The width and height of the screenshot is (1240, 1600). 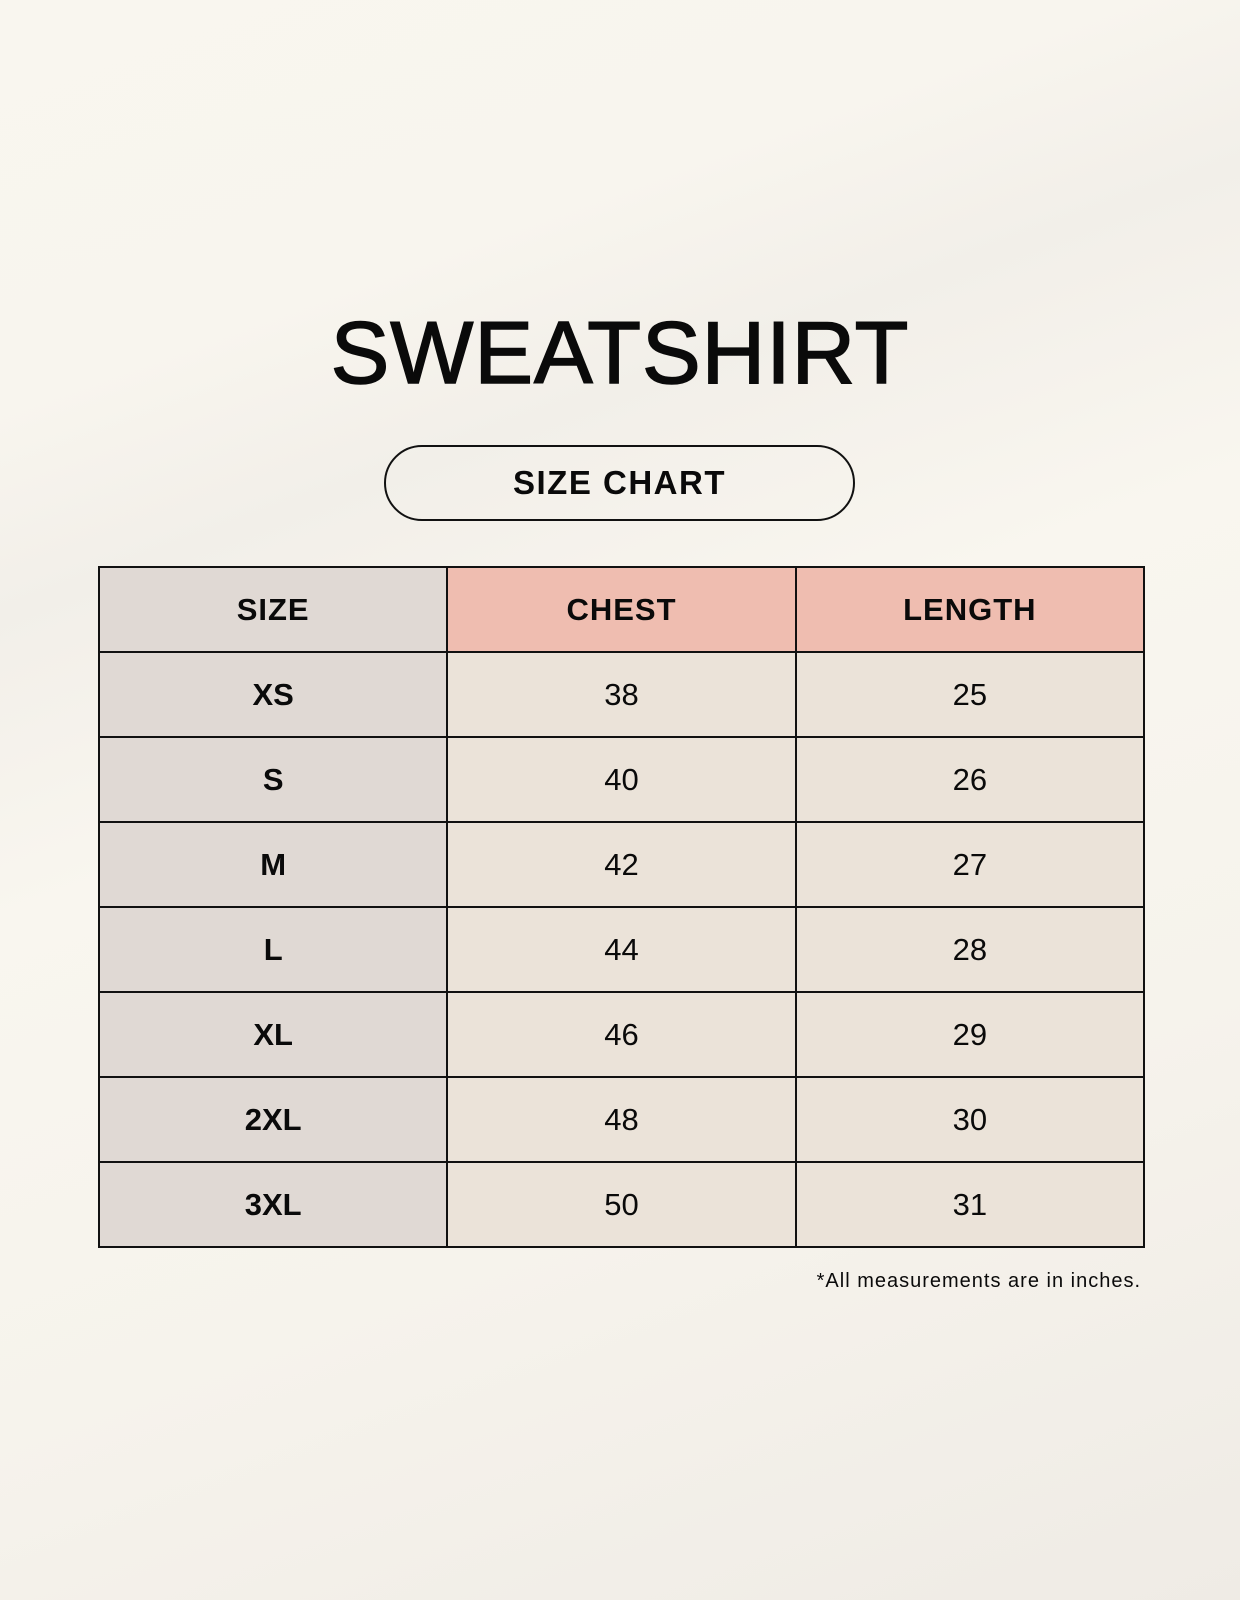 I want to click on page-title: SWEATSHIRT, so click(x=620, y=352).